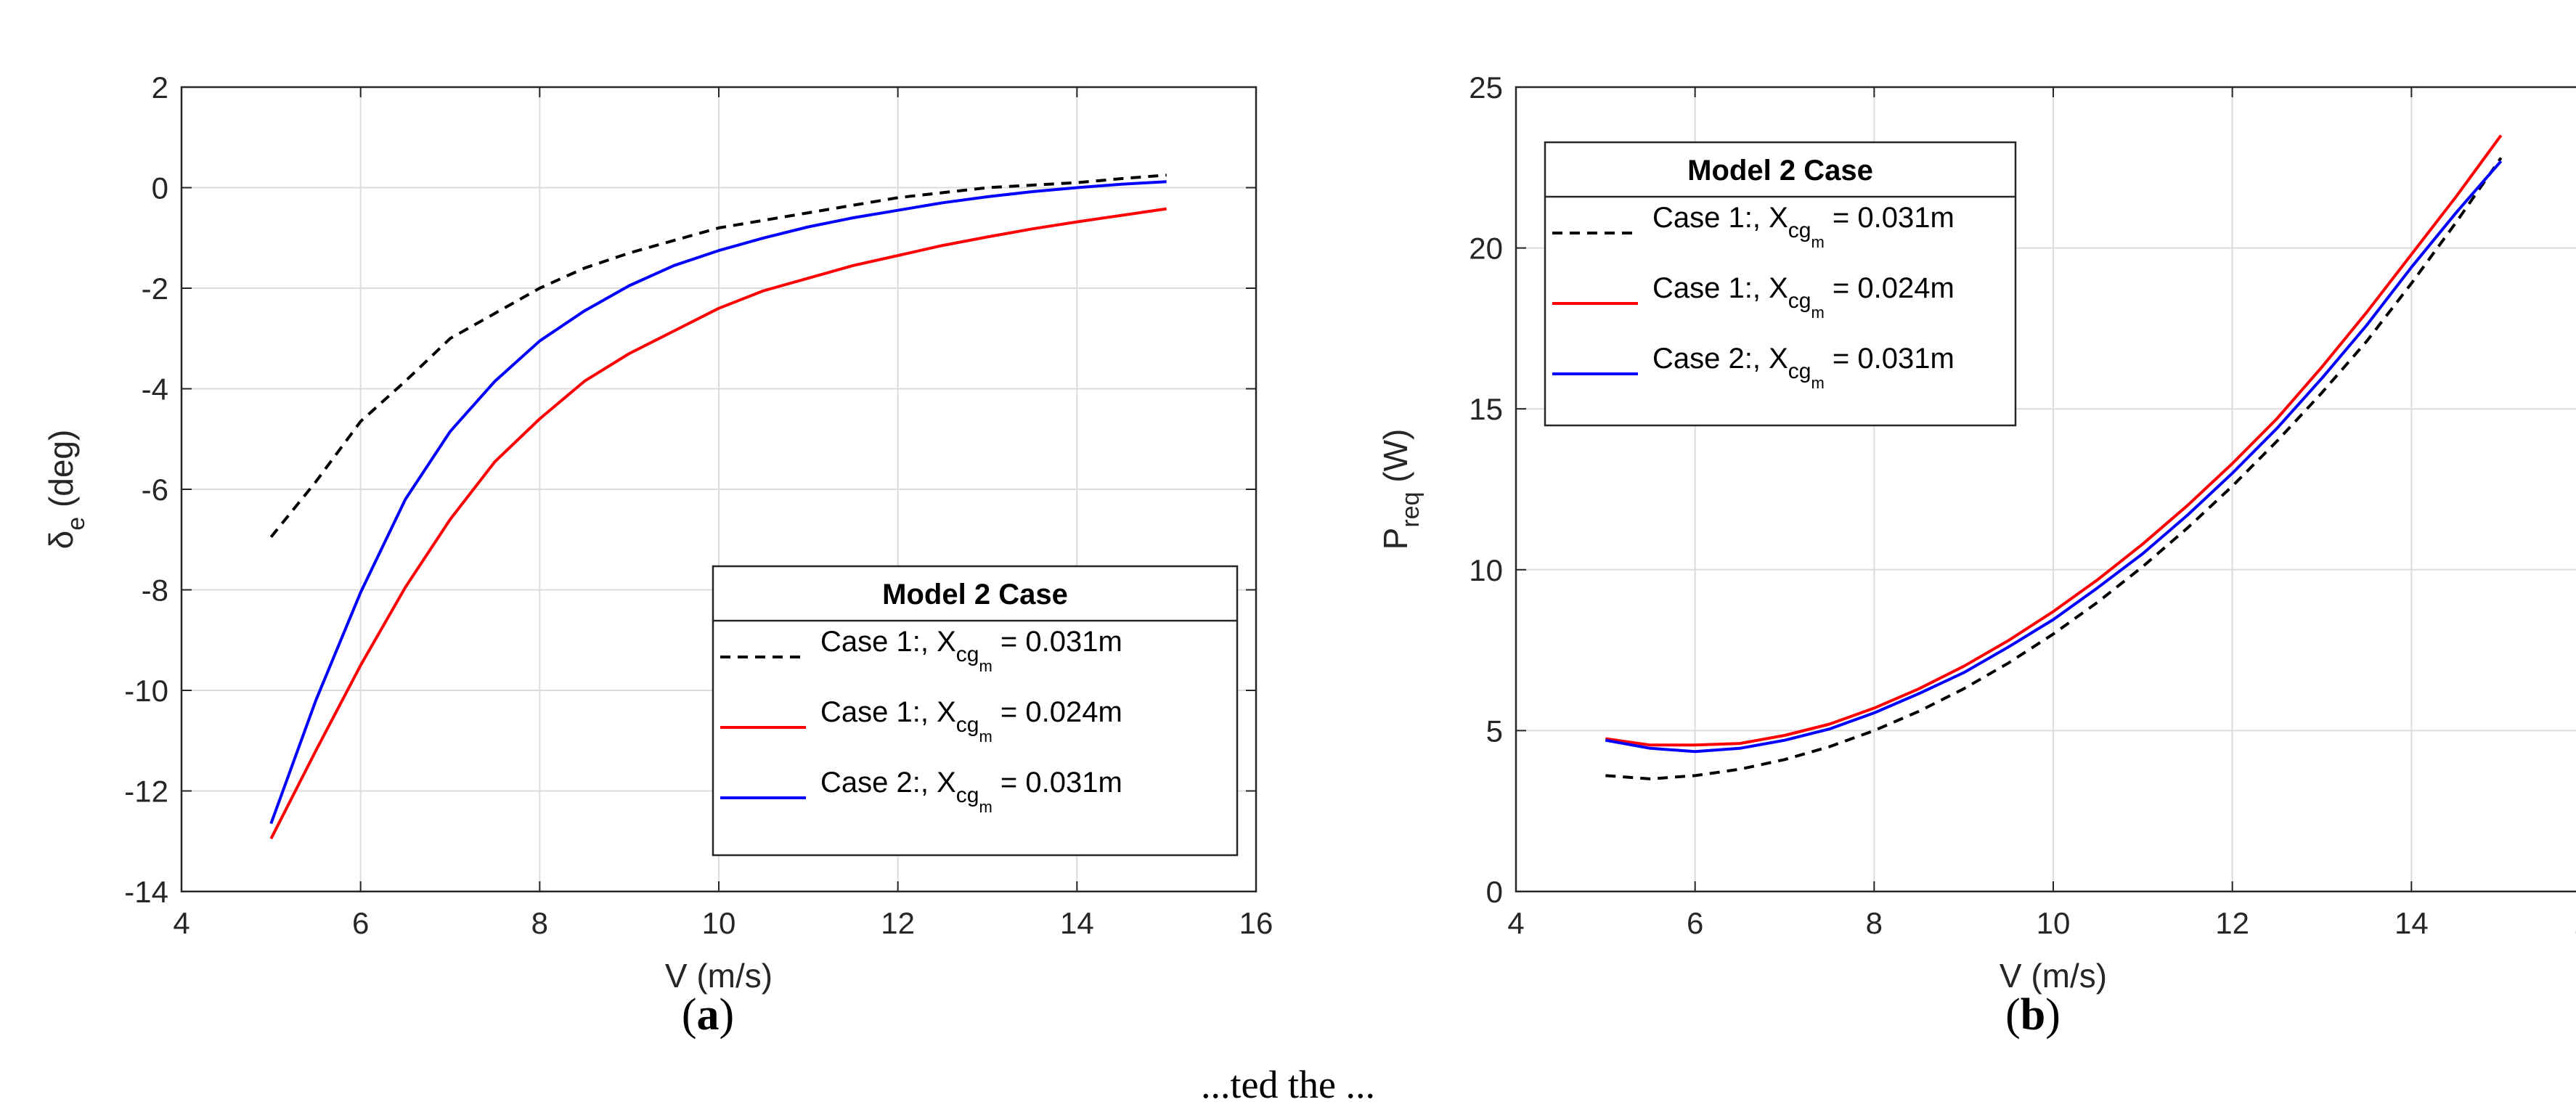 The height and width of the screenshot is (1102, 2576). I want to click on y-axis-label: δe (deg), so click(66, 490).